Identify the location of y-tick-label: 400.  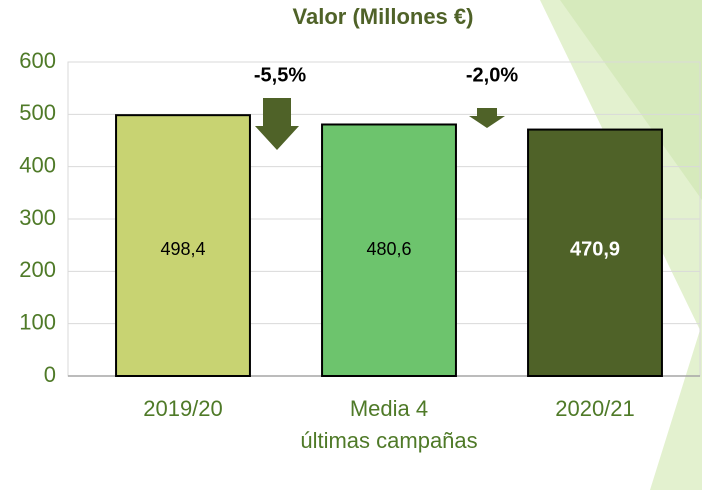
(37, 164).